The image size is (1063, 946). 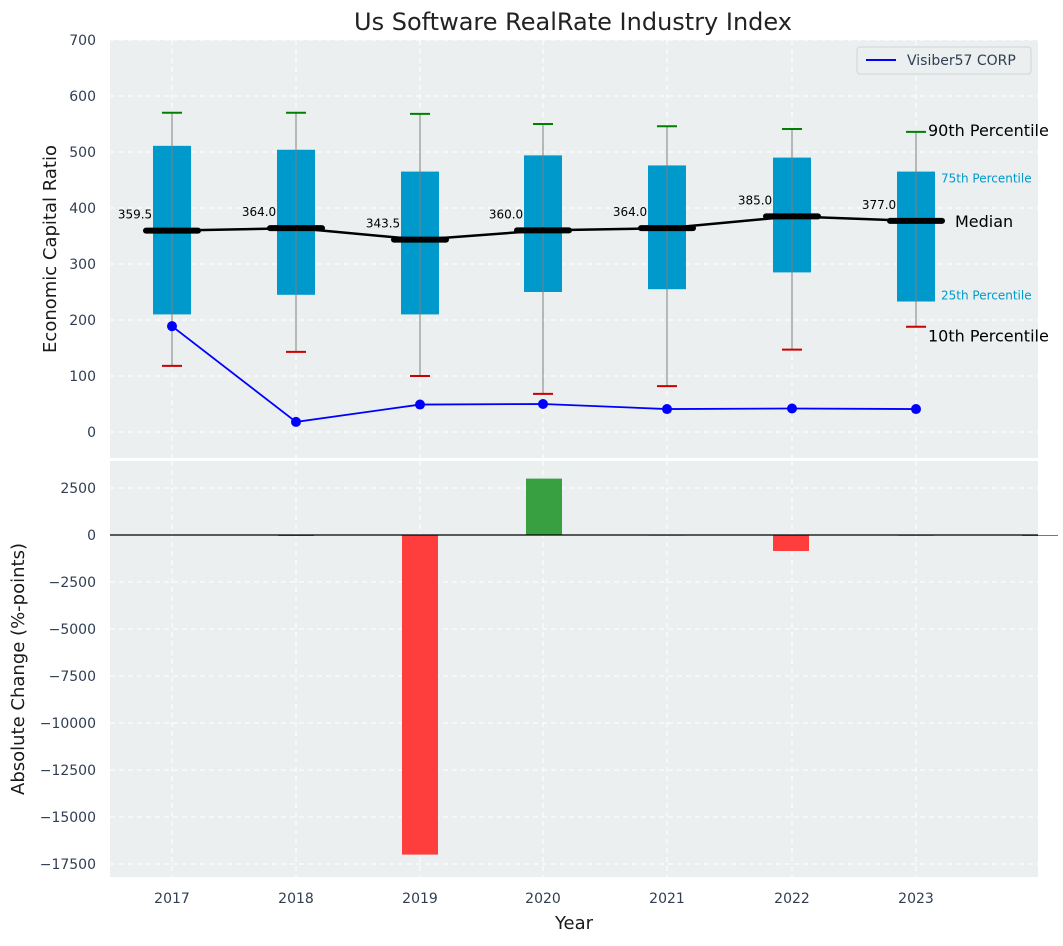 What do you see at coordinates (72, 677) in the screenshot?
I see `bottom-y-tick-label: −7500` at bounding box center [72, 677].